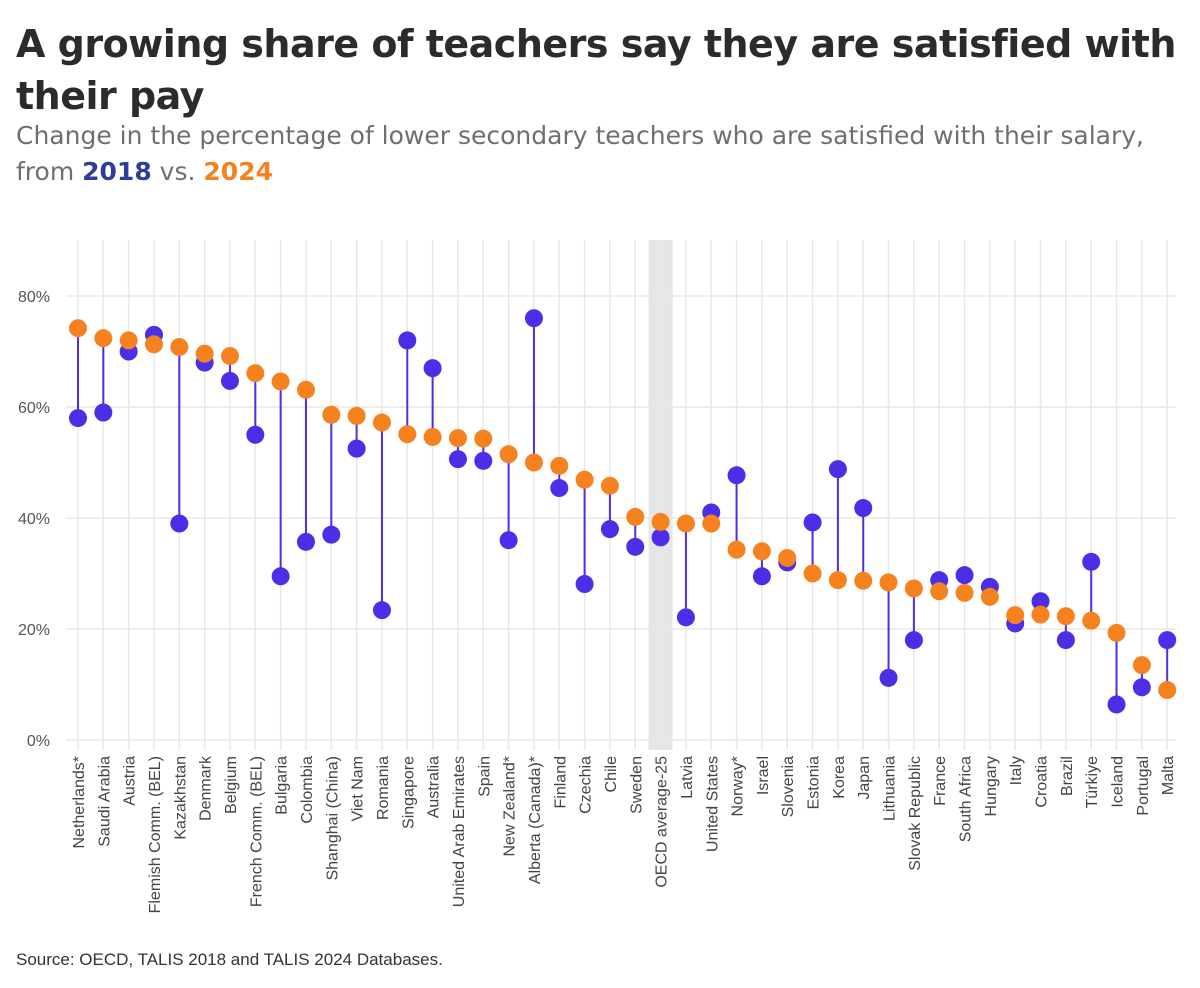 Image resolution: width=1200 pixels, height=988 pixels. Describe the element at coordinates (991, 786) in the screenshot. I see `x-tick-label: Hungary` at that location.